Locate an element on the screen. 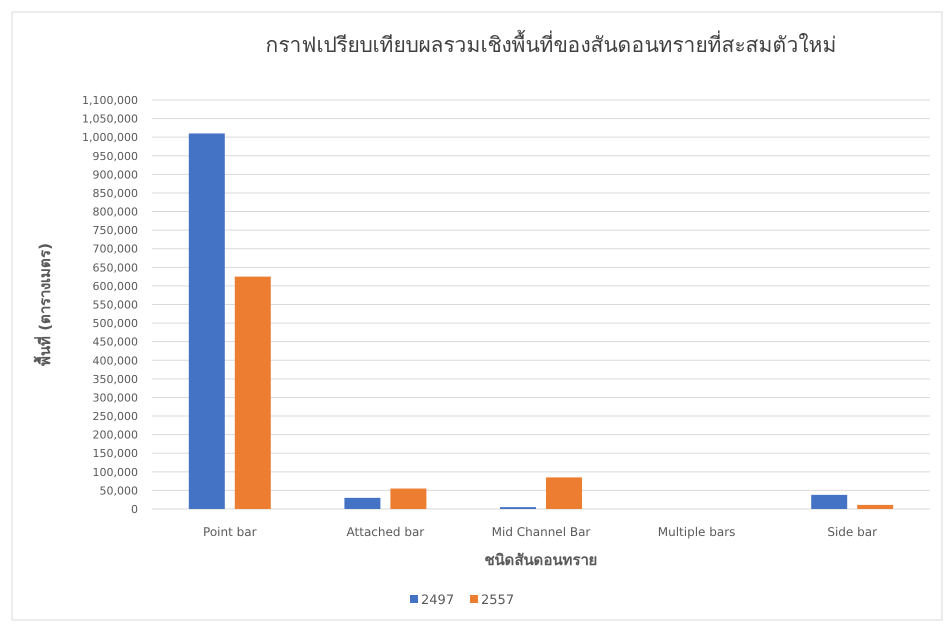 The width and height of the screenshot is (948, 625). y-tick-label: 250,000 is located at coordinates (115, 417).